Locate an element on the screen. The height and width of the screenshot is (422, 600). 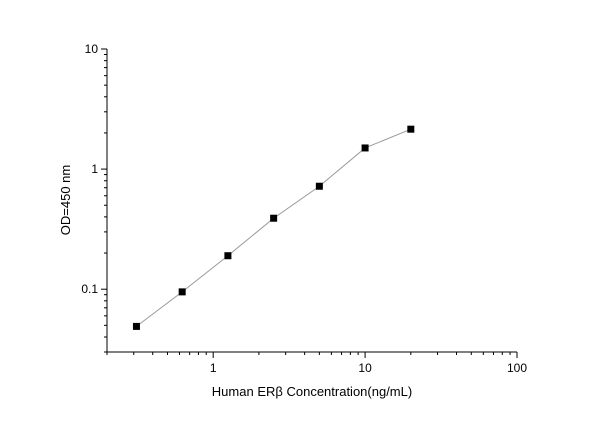
x-tick-label: 100 is located at coordinates (517, 368).